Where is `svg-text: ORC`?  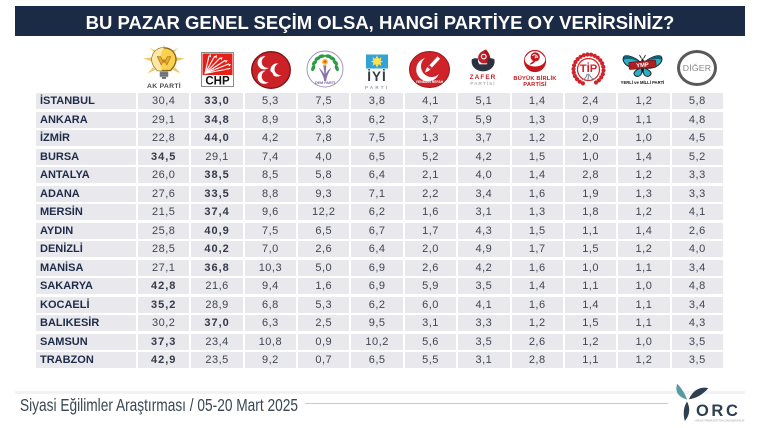
svg-text: ORC is located at coordinates (718, 411).